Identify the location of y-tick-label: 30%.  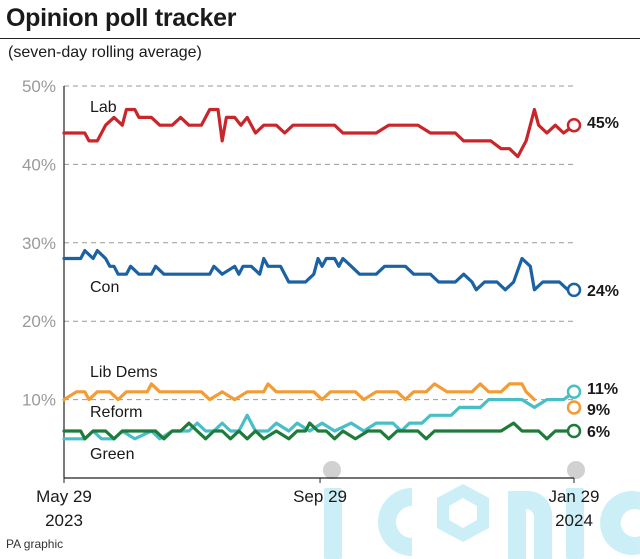
(39, 243).